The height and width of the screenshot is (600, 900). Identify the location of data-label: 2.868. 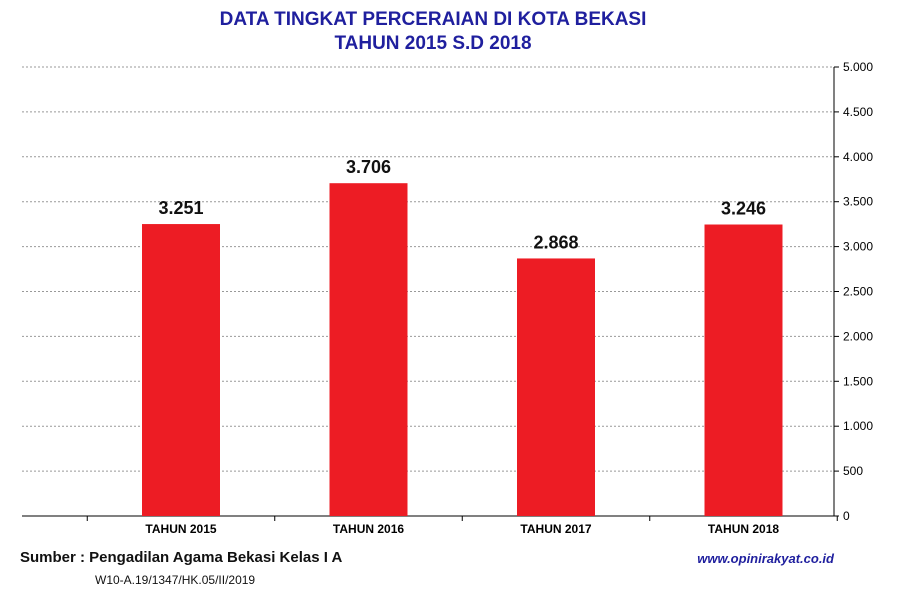
(555, 242).